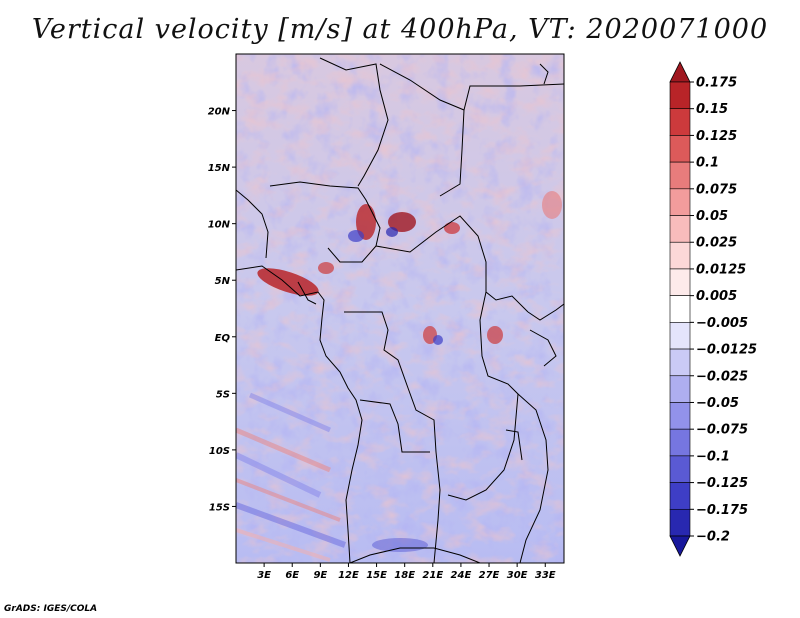 Image resolution: width=800 pixels, height=618 pixels. What do you see at coordinates (680, 72) in the screenshot?
I see `colorbar-top-arrow` at bounding box center [680, 72].